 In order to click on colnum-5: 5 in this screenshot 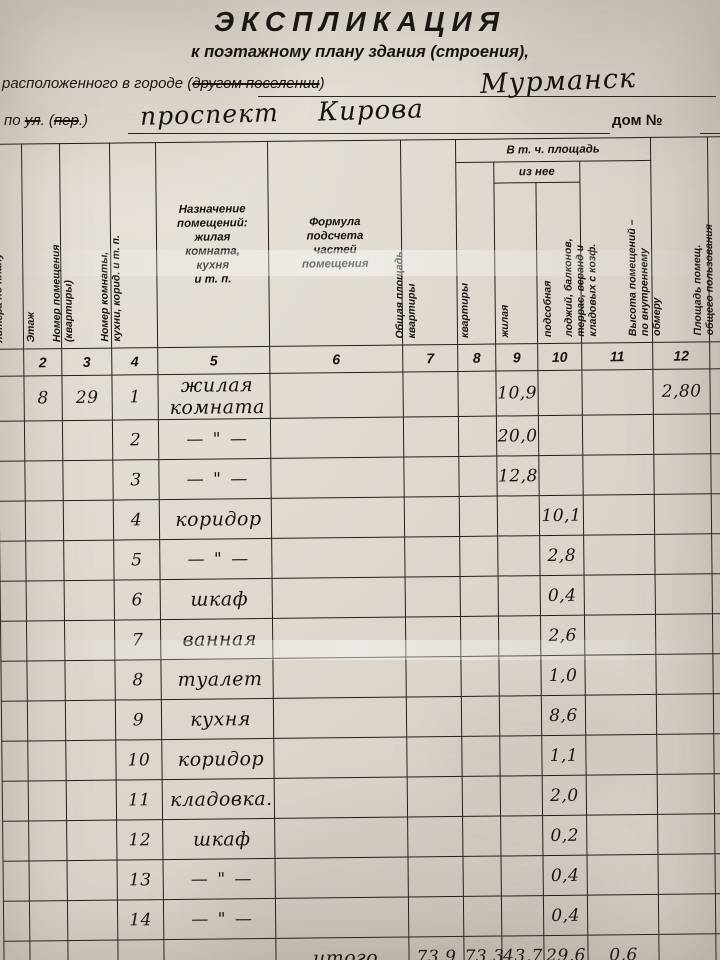, I will do `click(213, 360)`.